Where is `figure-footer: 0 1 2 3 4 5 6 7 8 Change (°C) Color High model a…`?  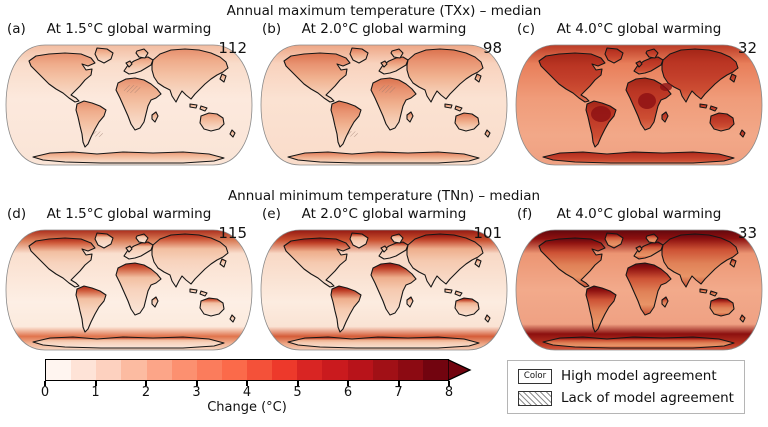
figure-footer: 0 1 2 3 4 5 6 7 8 Change (°C) Color High model a… is located at coordinates (384, 387).